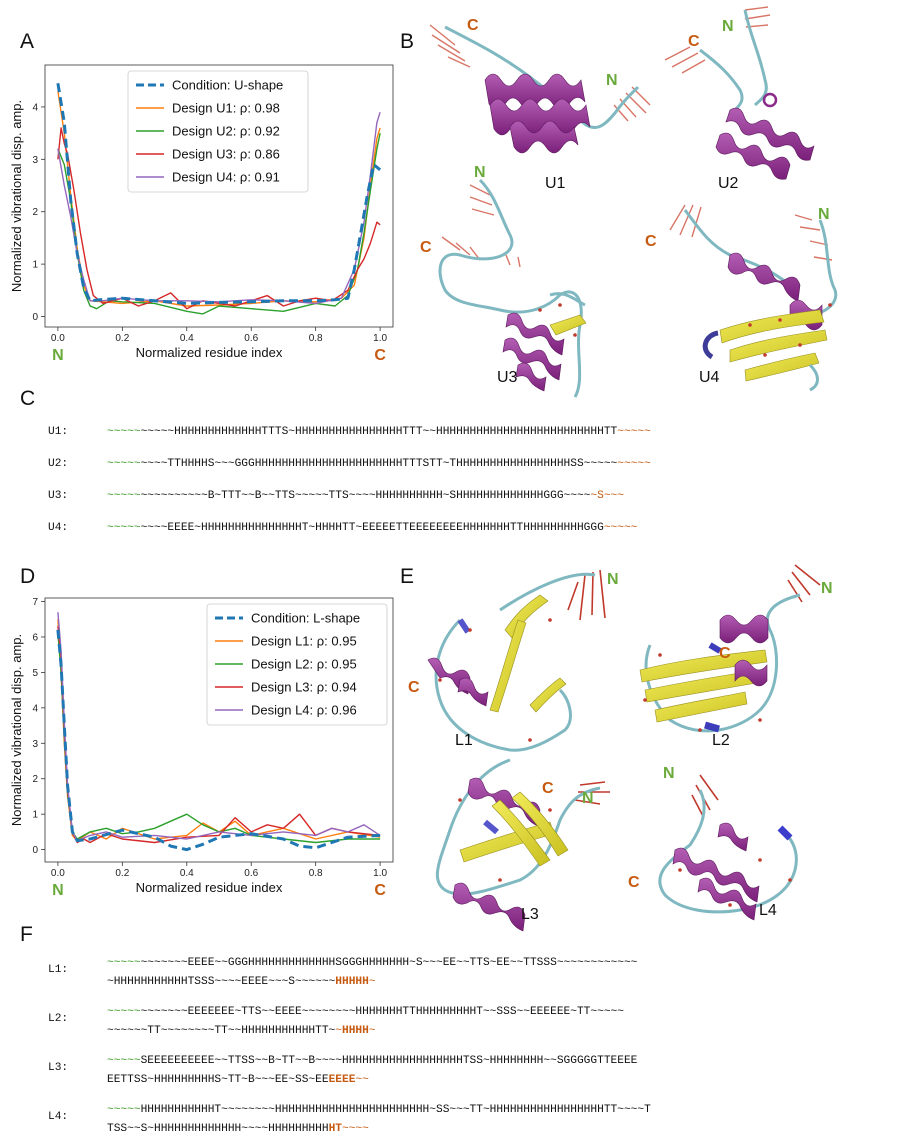 This screenshot has height=1138, width=910. I want to click on l4-c-terminus-label: C, so click(634, 882).